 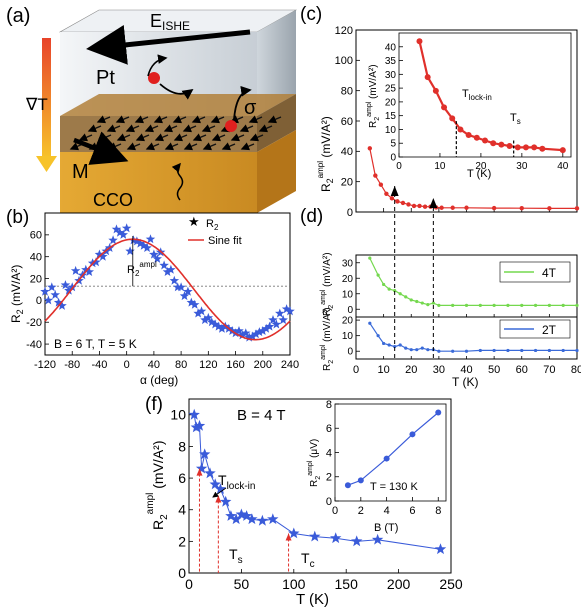 What do you see at coordinates (250, 108) in the screenshot?
I see `sigma-label: σ` at bounding box center [250, 108].